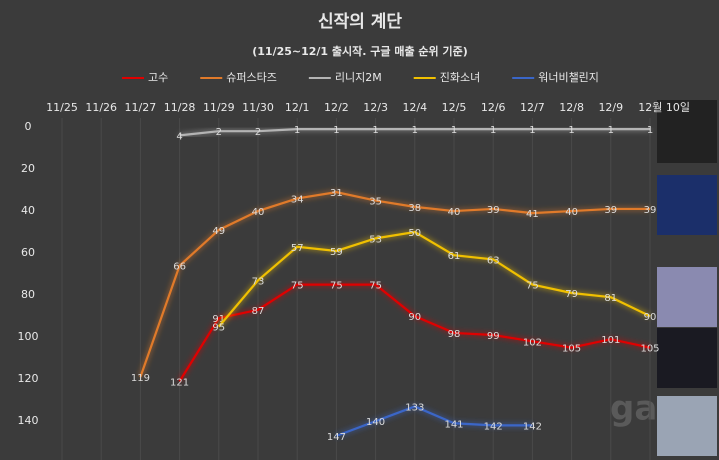 This screenshot has width=719, height=460. Describe the element at coordinates (179, 136) in the screenshot. I see `data-label: 4` at that location.